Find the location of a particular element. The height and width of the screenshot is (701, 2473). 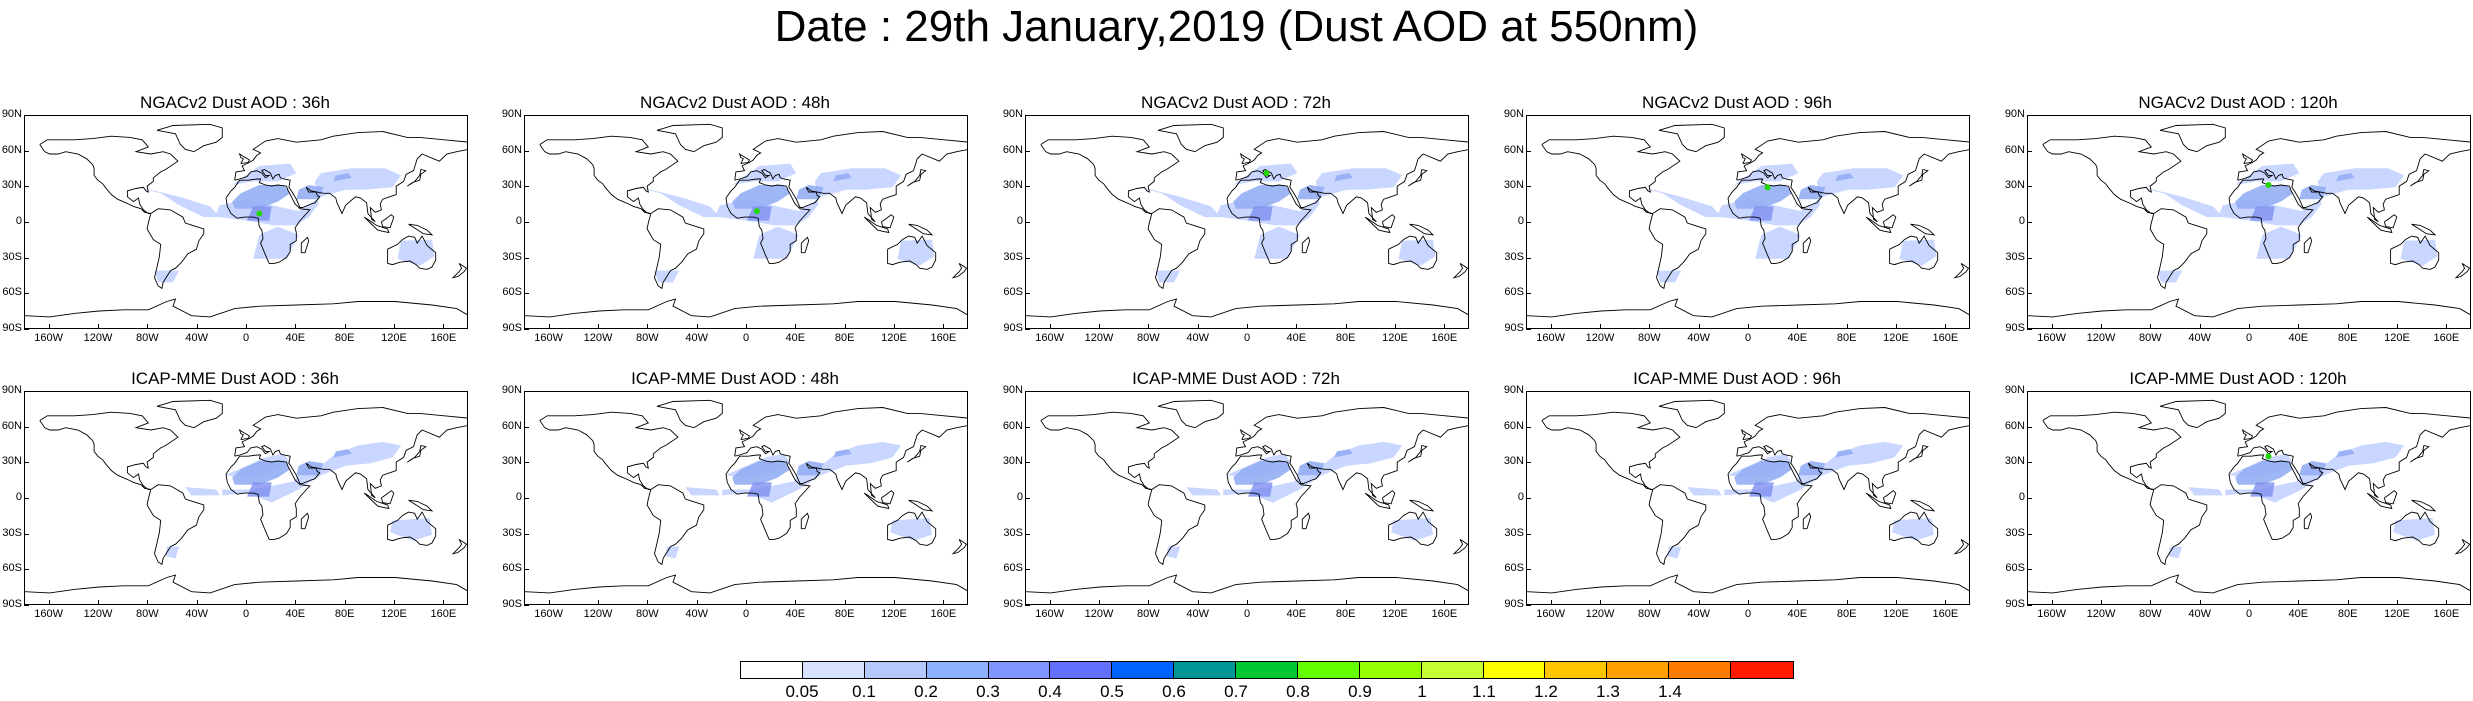

lon-tick-label: 160E is located at coordinates (443, 338).